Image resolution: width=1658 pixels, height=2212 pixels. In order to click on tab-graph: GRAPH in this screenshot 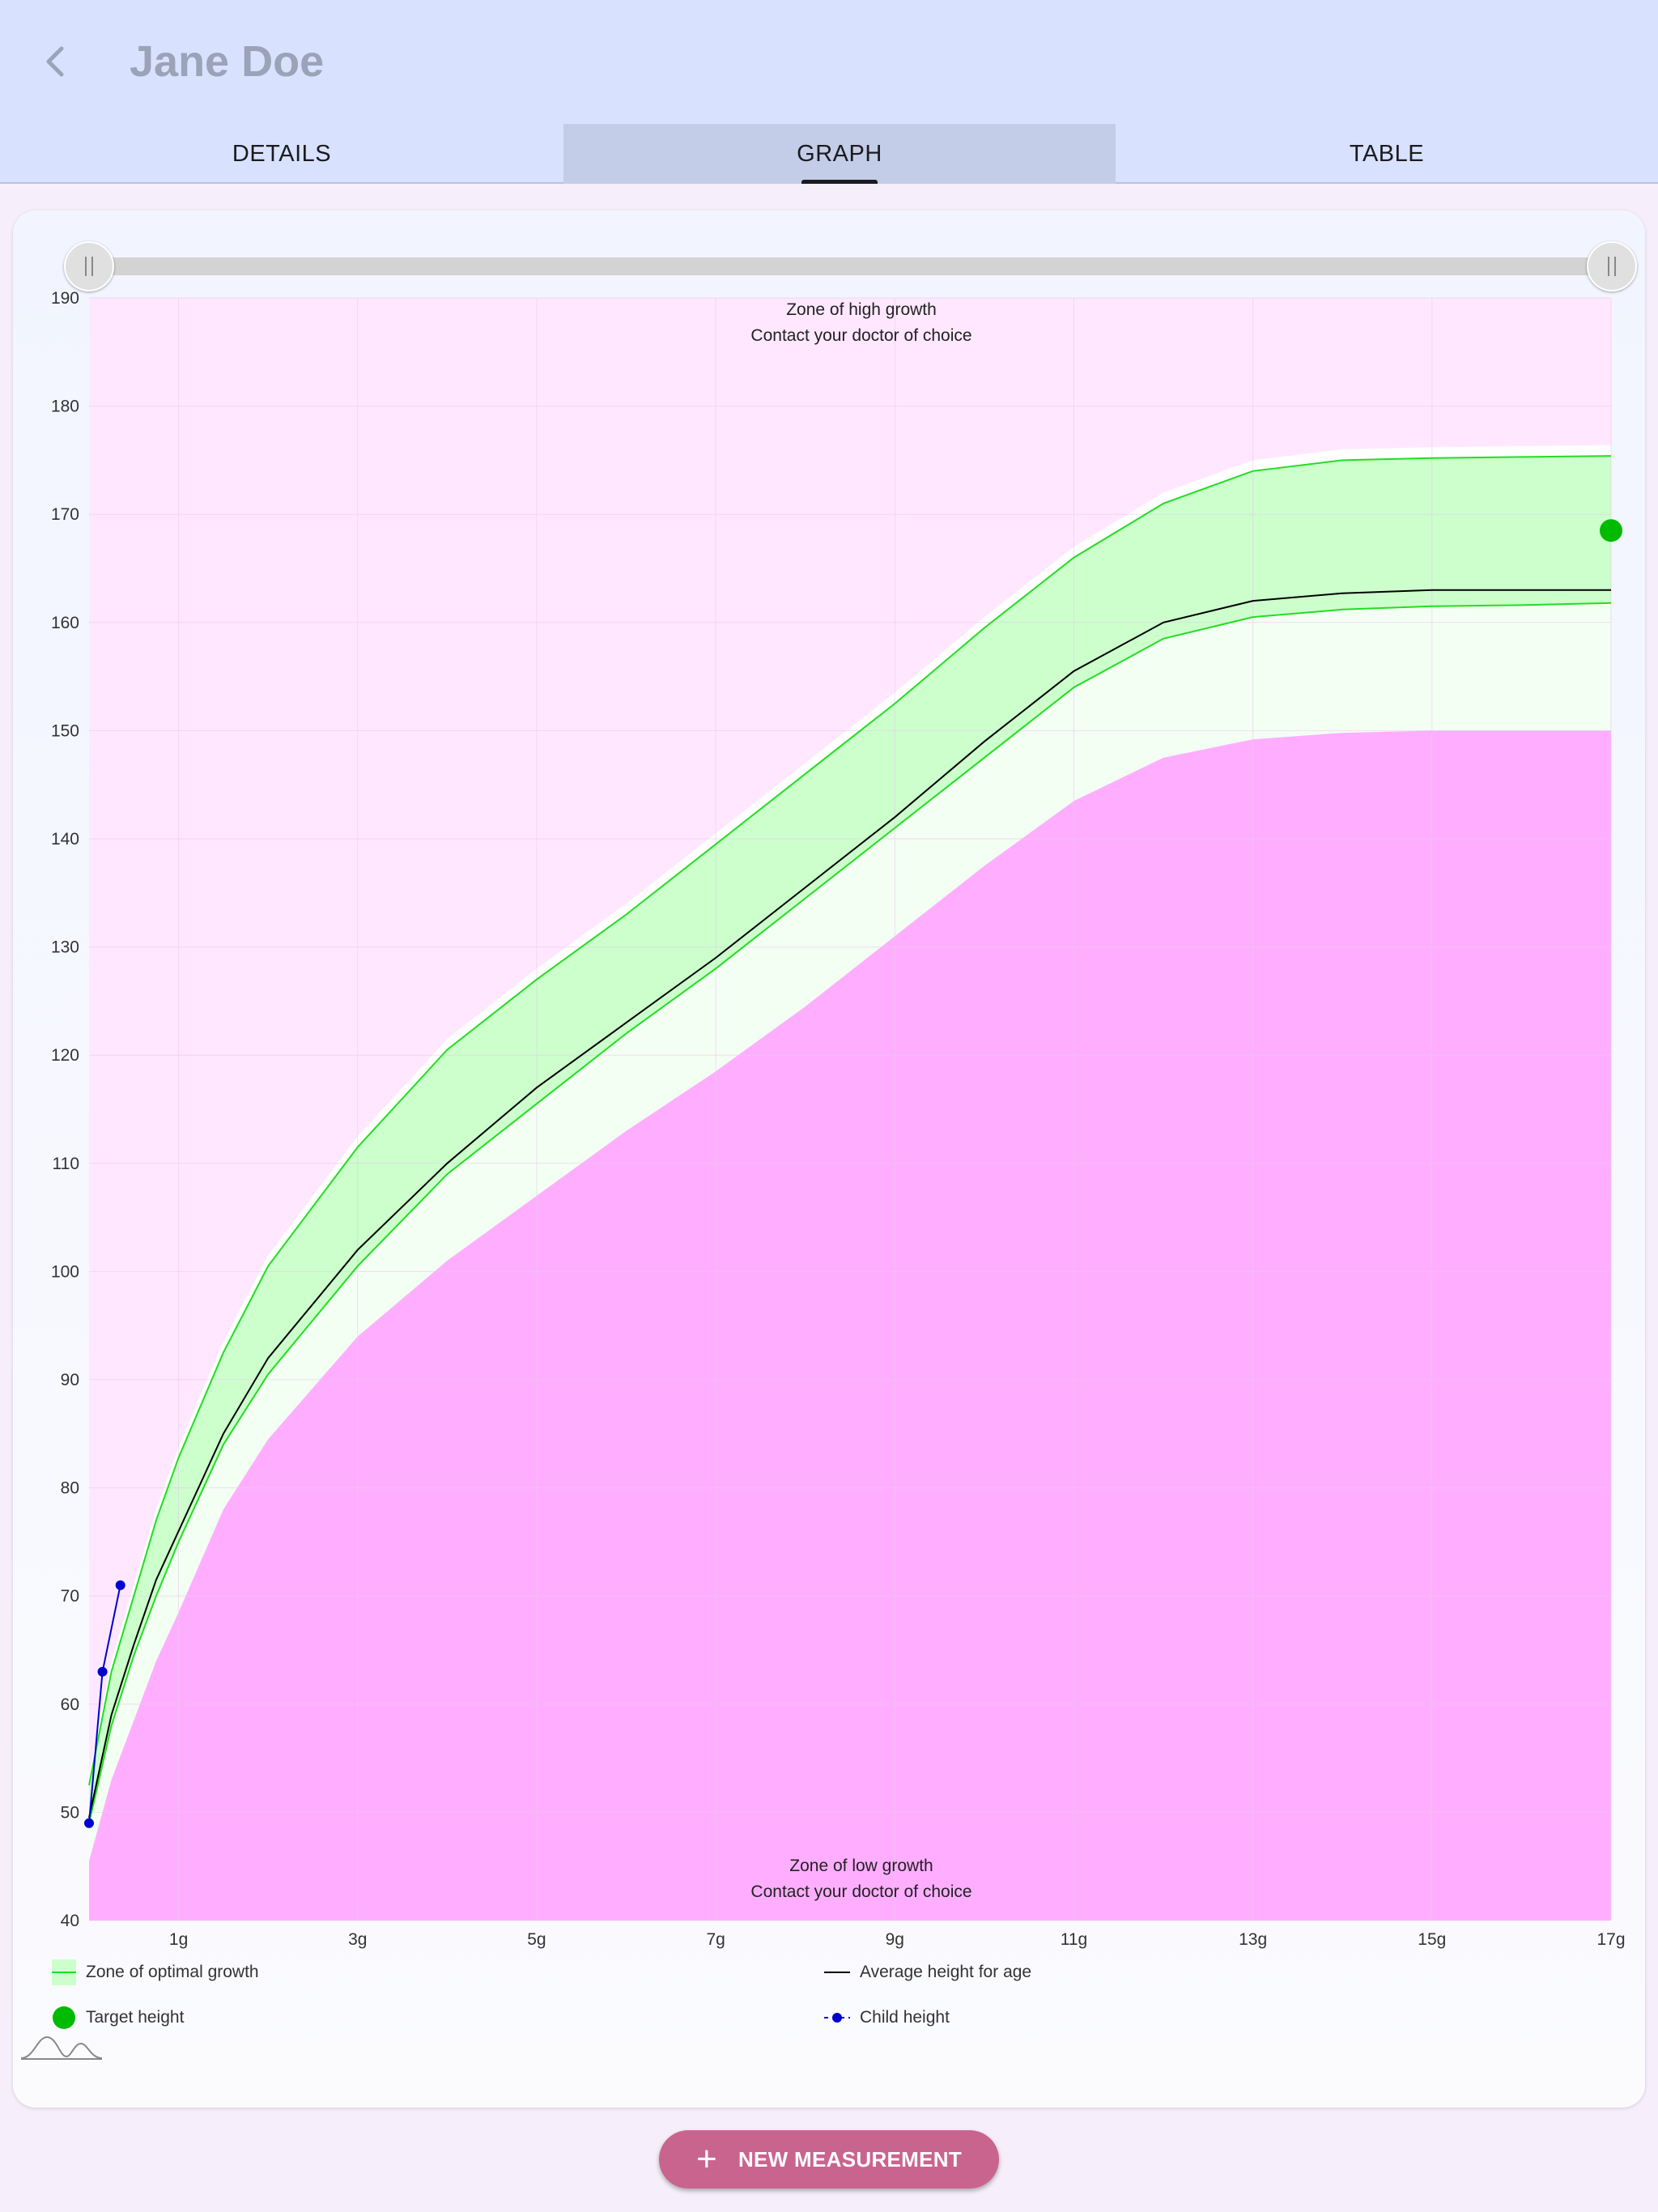, I will do `click(839, 154)`.